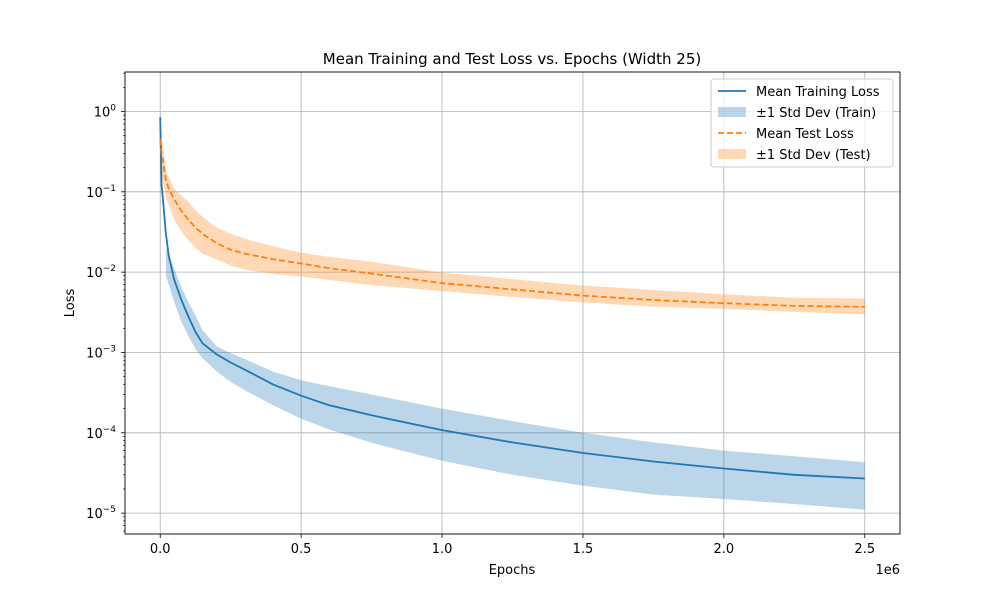 The height and width of the screenshot is (600, 1000). I want to click on y-tick-label: 10⁰, so click(105, 111).